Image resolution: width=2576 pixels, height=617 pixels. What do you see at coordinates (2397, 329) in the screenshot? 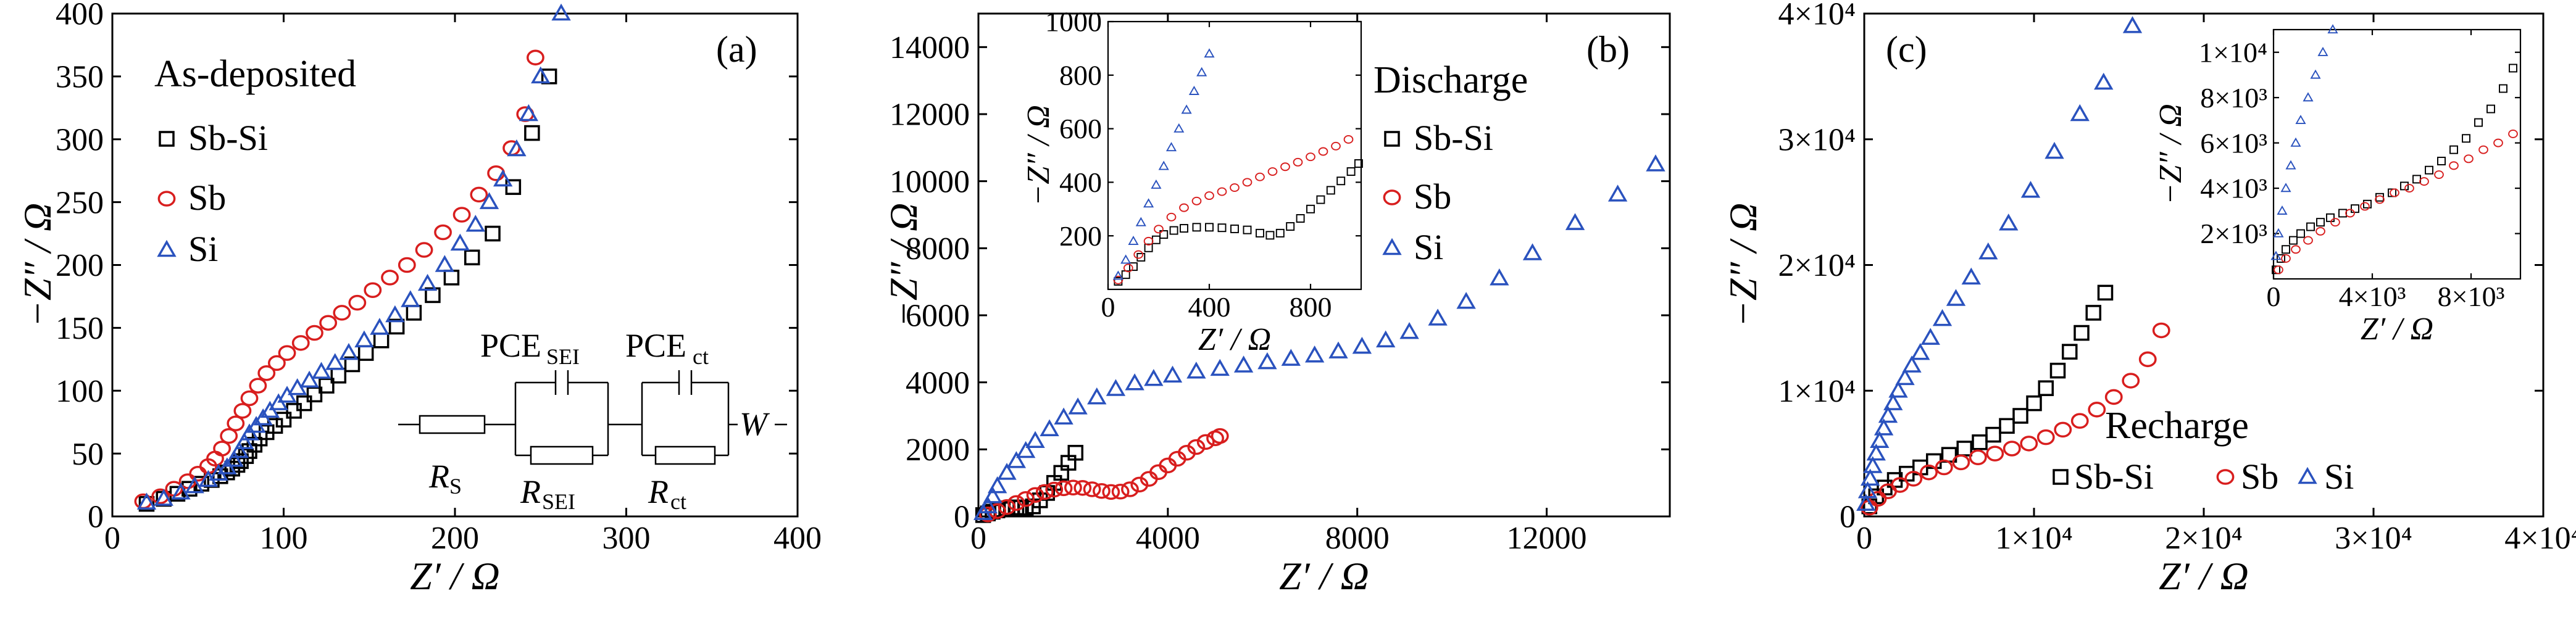
I see `c-inset-x-axis-title: Z′ / Ω` at bounding box center [2397, 329].